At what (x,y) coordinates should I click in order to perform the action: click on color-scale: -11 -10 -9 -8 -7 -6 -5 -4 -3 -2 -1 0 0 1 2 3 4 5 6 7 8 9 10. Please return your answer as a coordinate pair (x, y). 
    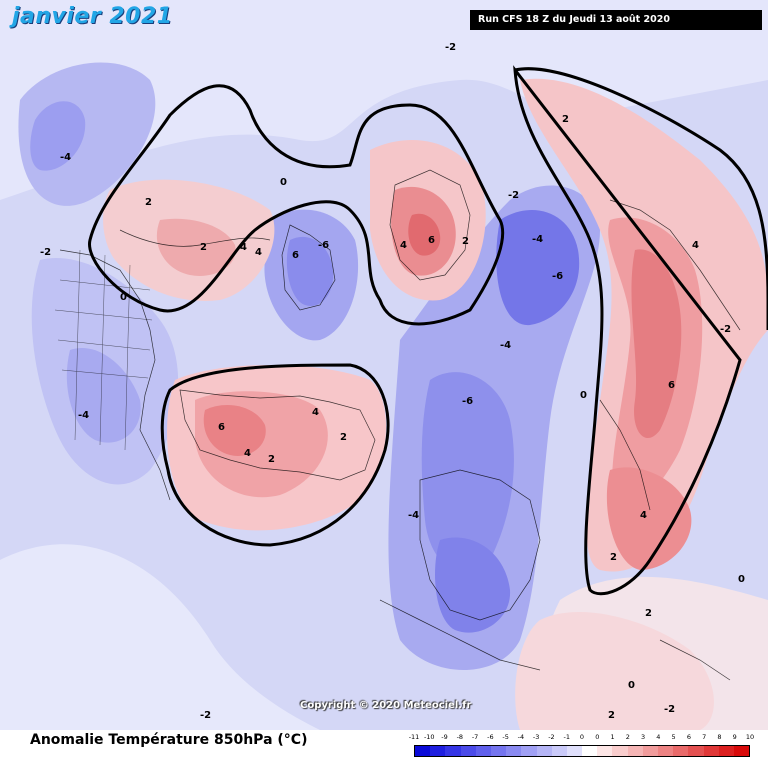
    Looking at the image, I should click on (581, 748).